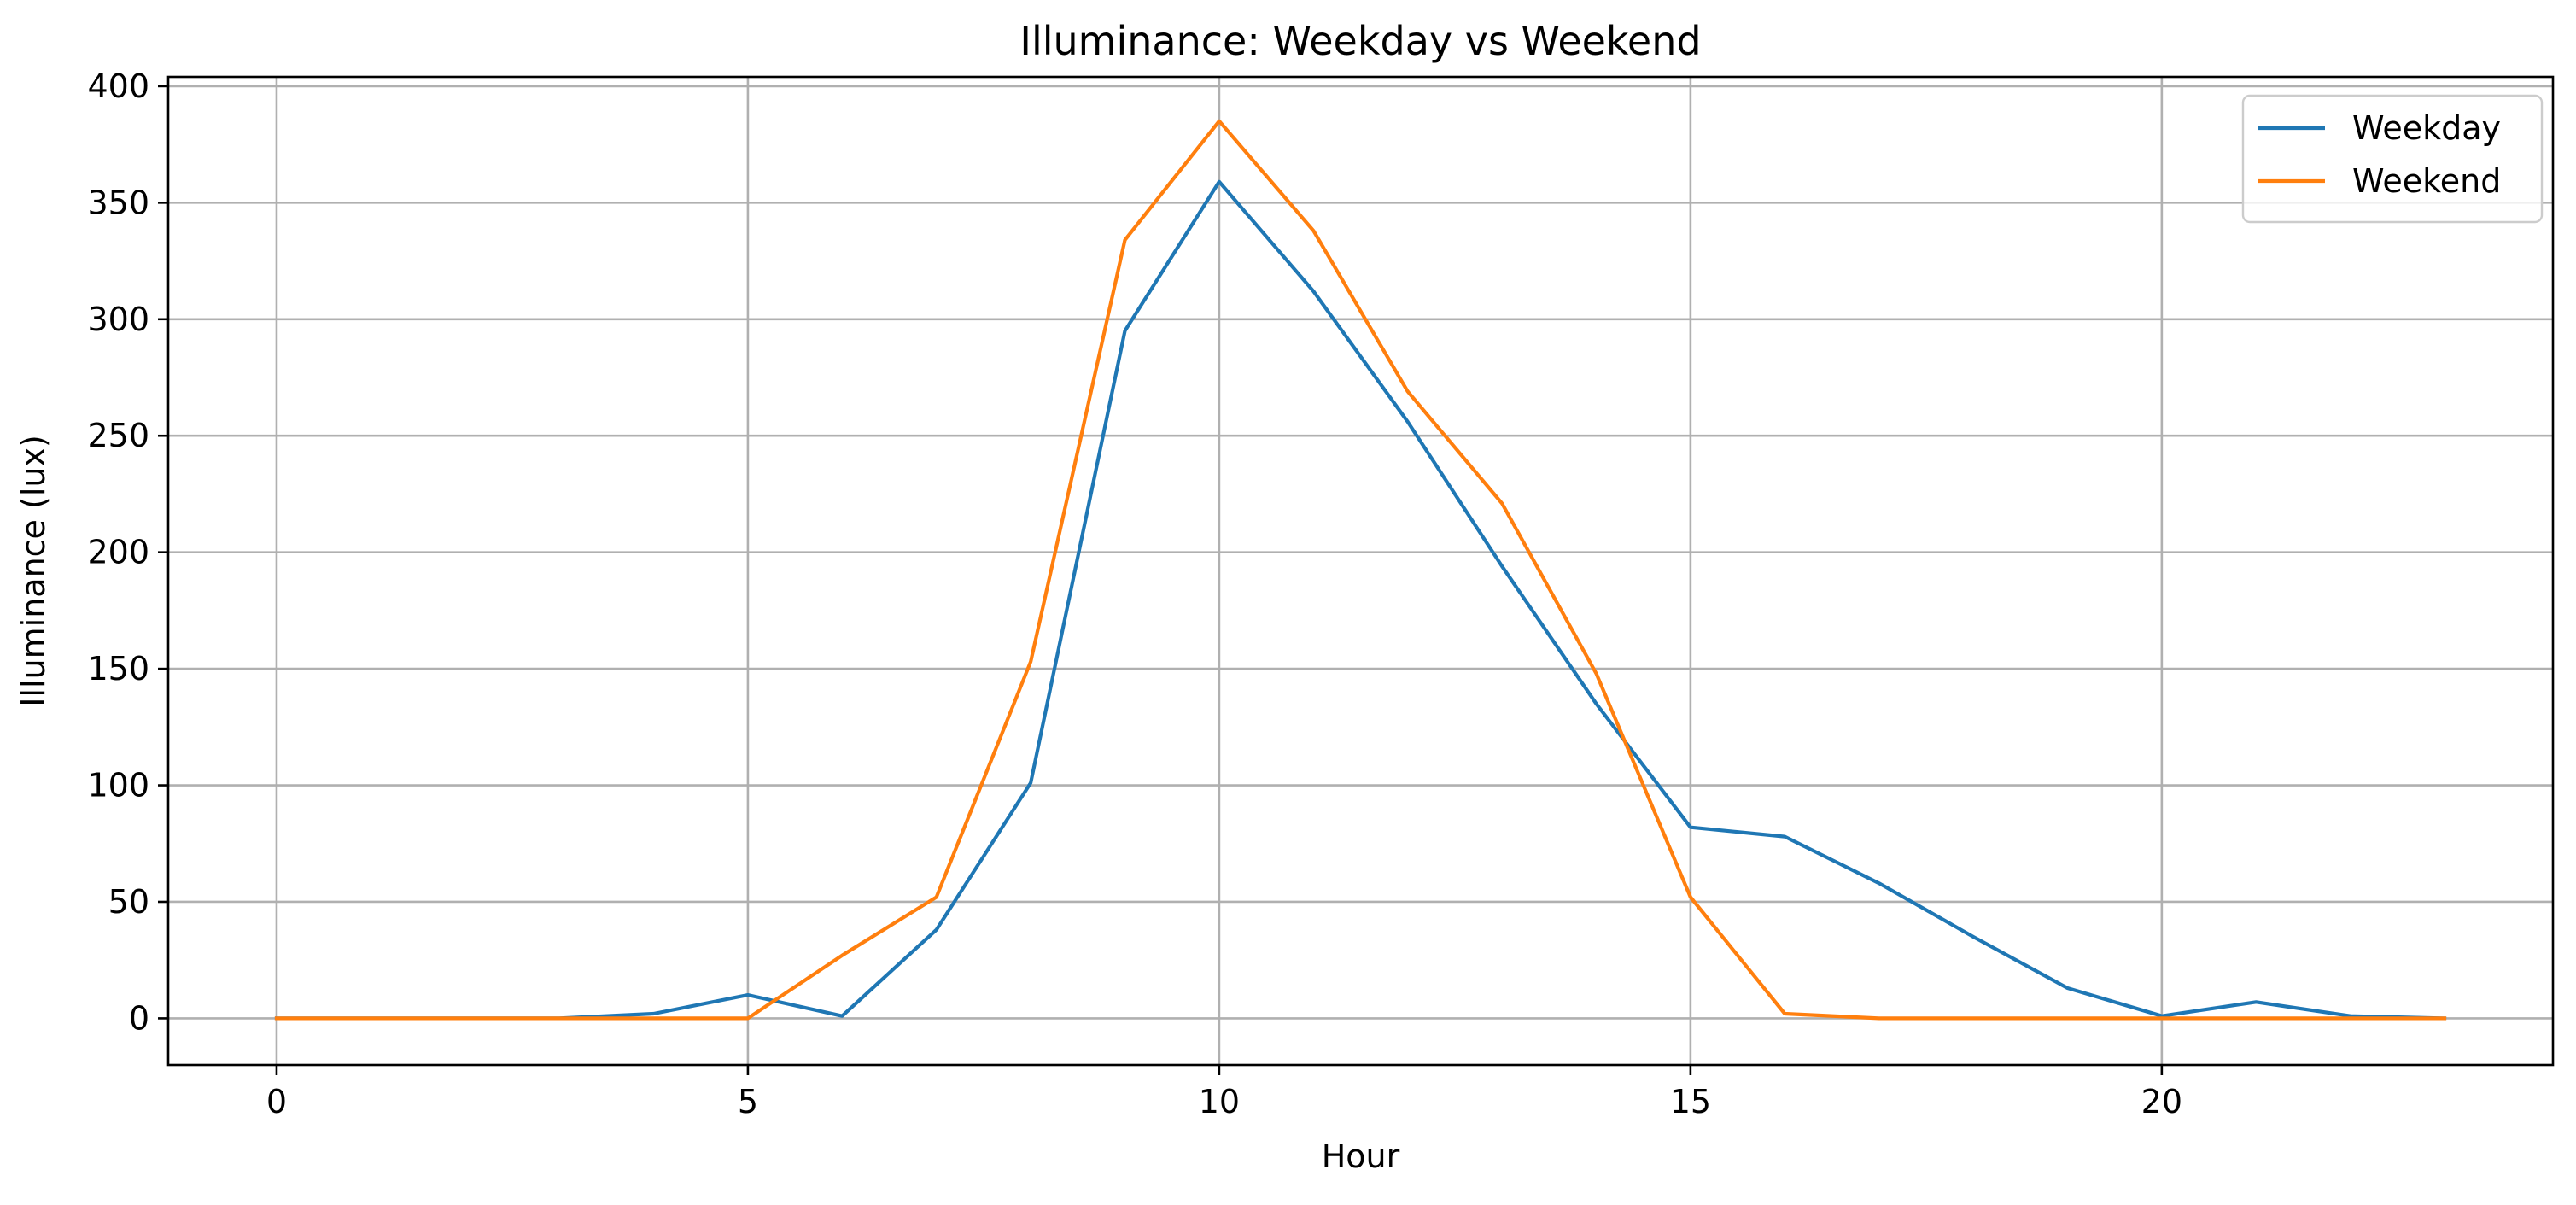  I want to click on y-axis-label: Illuminance (lux), so click(33, 571).